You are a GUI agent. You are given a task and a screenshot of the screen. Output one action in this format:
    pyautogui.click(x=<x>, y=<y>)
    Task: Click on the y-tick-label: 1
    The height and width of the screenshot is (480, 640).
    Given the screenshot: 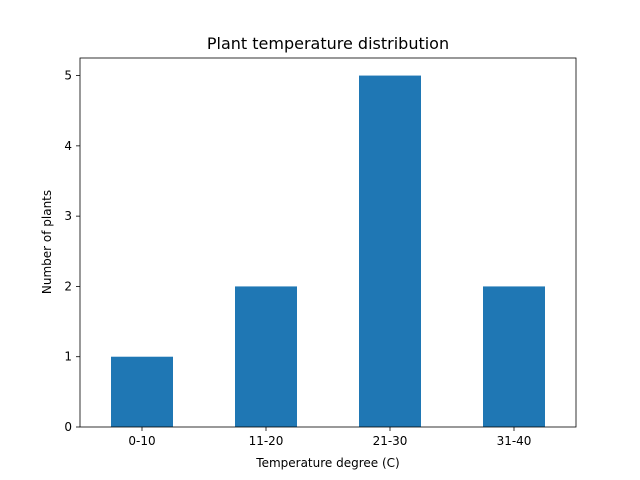 What is the action you would take?
    pyautogui.click(x=68, y=357)
    